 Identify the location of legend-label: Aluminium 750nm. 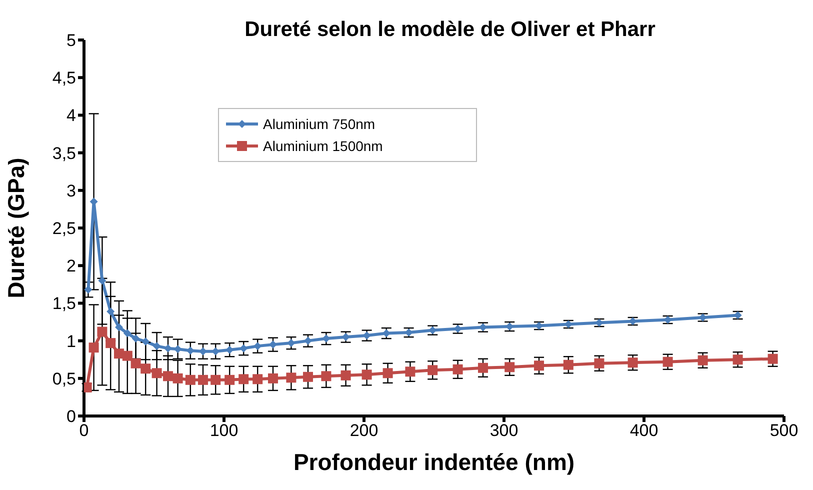
(319, 124).